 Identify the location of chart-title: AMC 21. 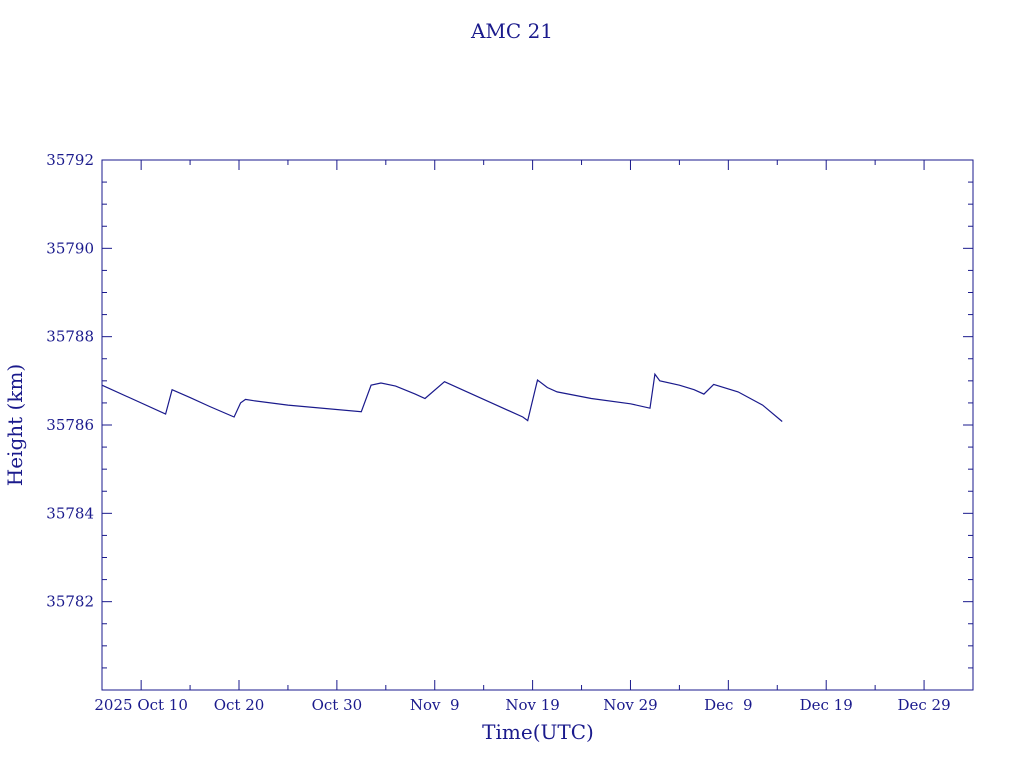
(511, 31).